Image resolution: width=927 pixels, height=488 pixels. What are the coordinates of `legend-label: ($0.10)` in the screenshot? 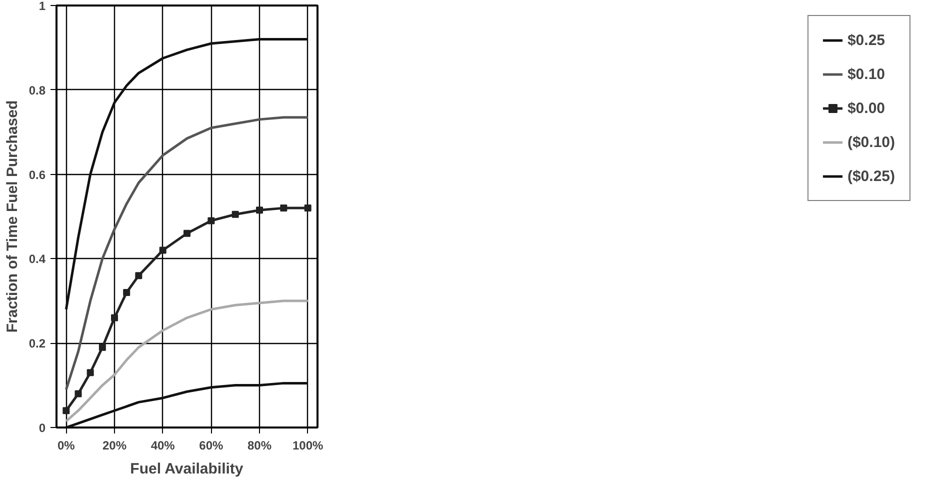 It's located at (871, 142).